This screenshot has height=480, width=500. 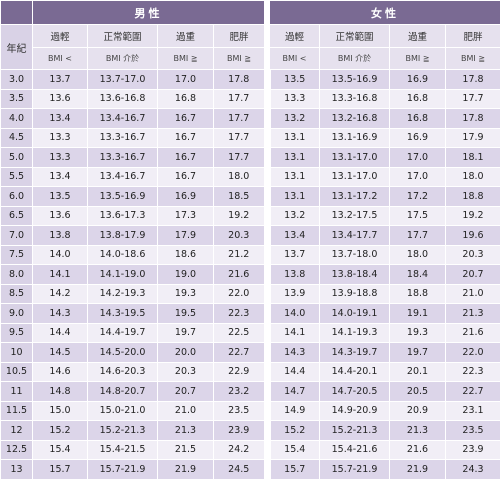 What do you see at coordinates (295, 353) in the screenshot?
I see `female-underweight-cell: 14.3` at bounding box center [295, 353].